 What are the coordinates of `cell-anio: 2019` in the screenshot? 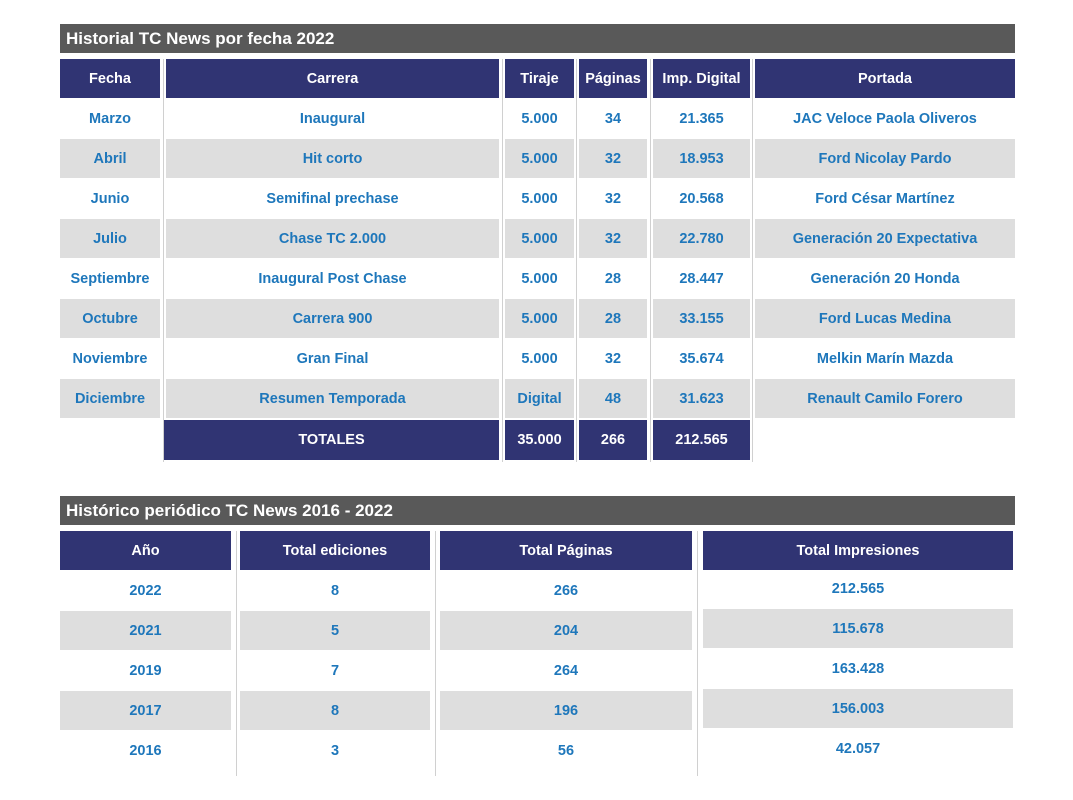 It's located at (145, 670).